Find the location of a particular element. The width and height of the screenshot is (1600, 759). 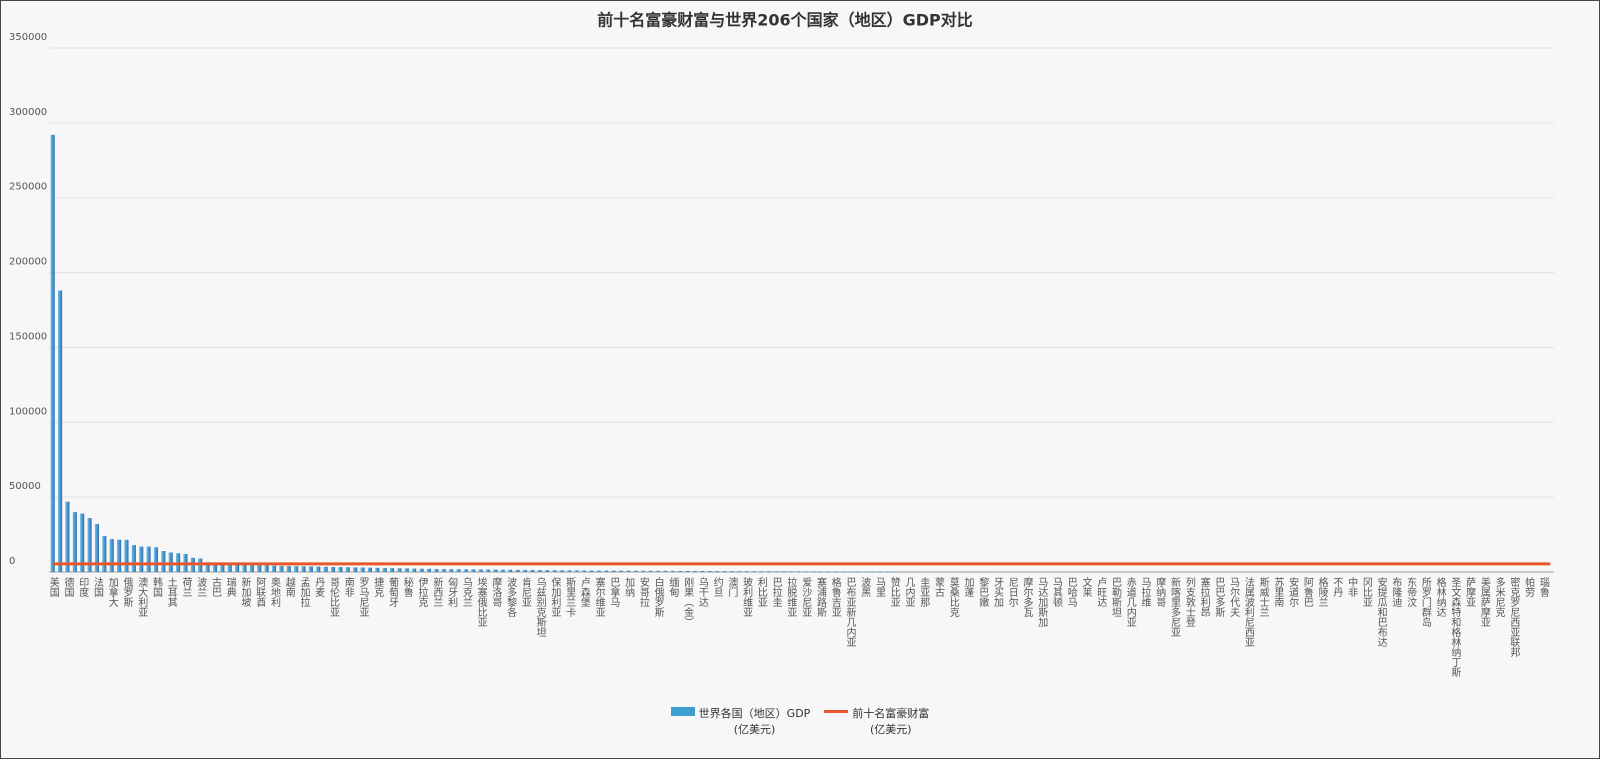

x-tick-label: 巴勒斯坦 is located at coordinates (1116, 597).